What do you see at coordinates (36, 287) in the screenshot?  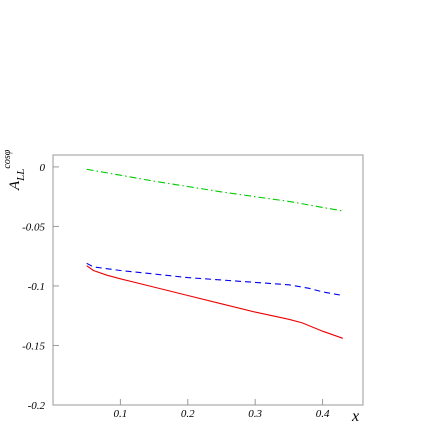 I see `y-tick-label: -0.1` at bounding box center [36, 287].